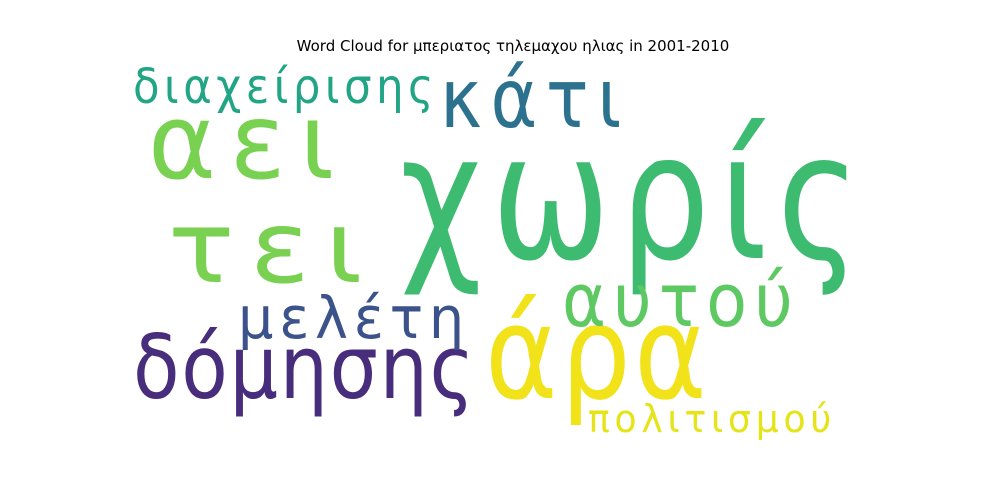 The width and height of the screenshot is (1000, 500). I want to click on word-4: τει, so click(273, 247).